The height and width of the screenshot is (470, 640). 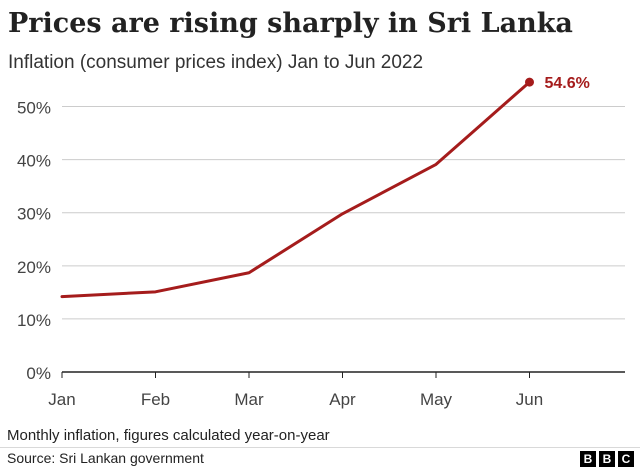 I want to click on bbc-logo-block: C, so click(x=626, y=459).